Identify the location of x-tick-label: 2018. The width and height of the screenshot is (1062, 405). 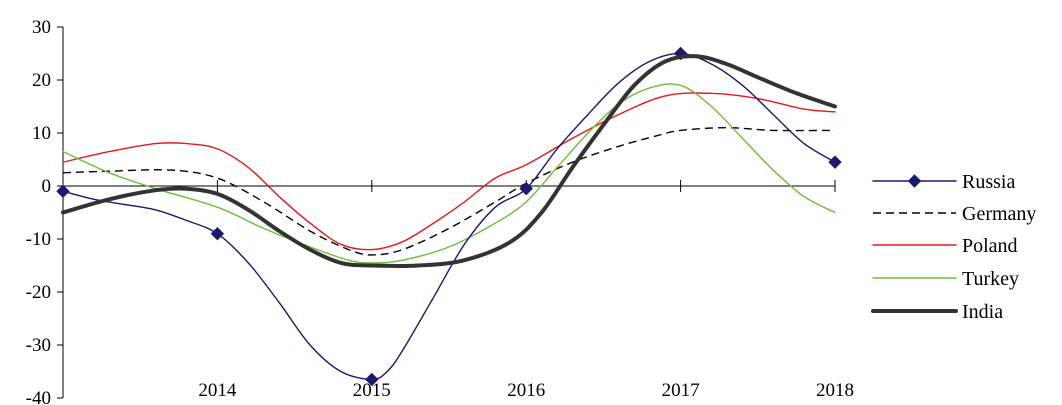
(835, 390).